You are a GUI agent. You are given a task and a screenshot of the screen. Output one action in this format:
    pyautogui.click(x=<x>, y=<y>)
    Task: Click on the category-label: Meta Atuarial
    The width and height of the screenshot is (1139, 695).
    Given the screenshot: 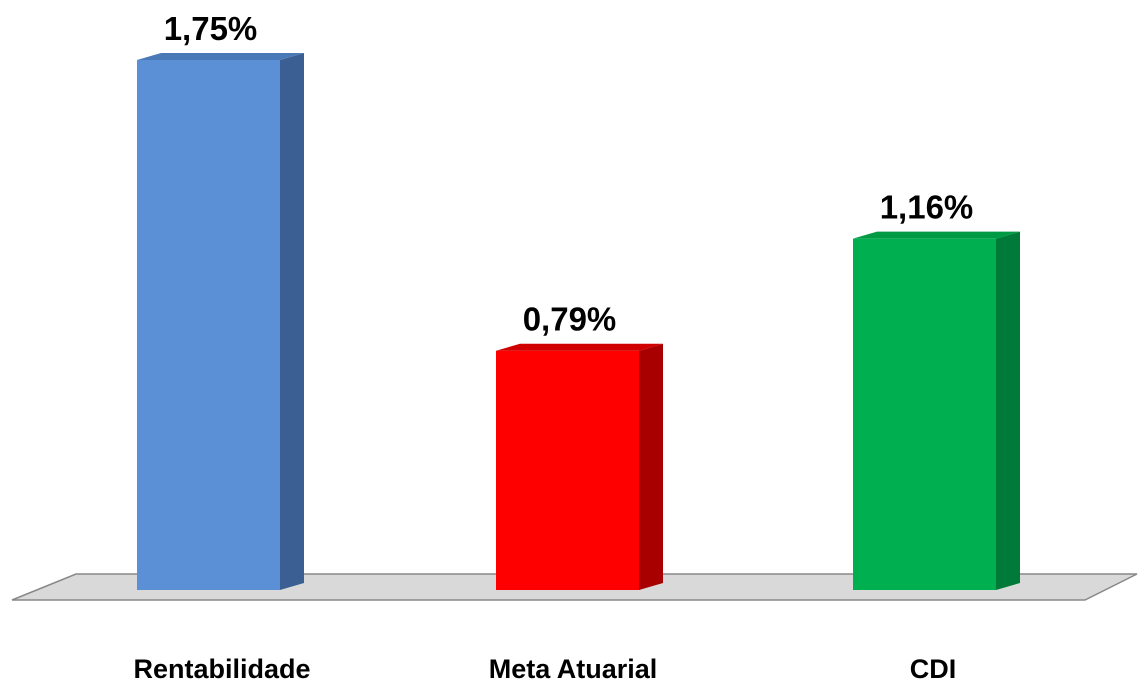 What is the action you would take?
    pyautogui.click(x=573, y=669)
    